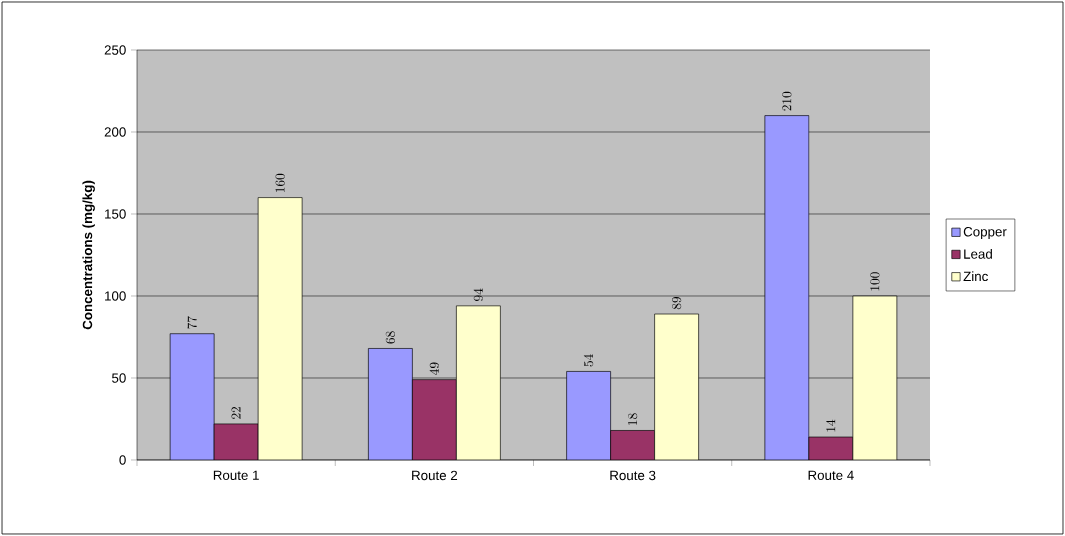  What do you see at coordinates (236, 412) in the screenshot?
I see `data-label: 22` at bounding box center [236, 412].